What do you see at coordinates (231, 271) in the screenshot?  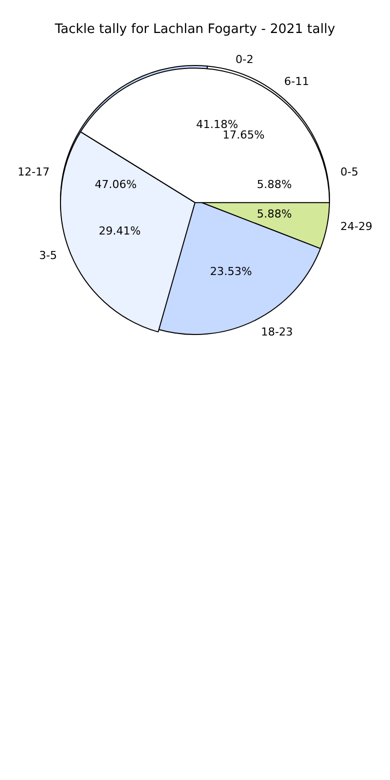 I see `data-label: 23.53%` at bounding box center [231, 271].